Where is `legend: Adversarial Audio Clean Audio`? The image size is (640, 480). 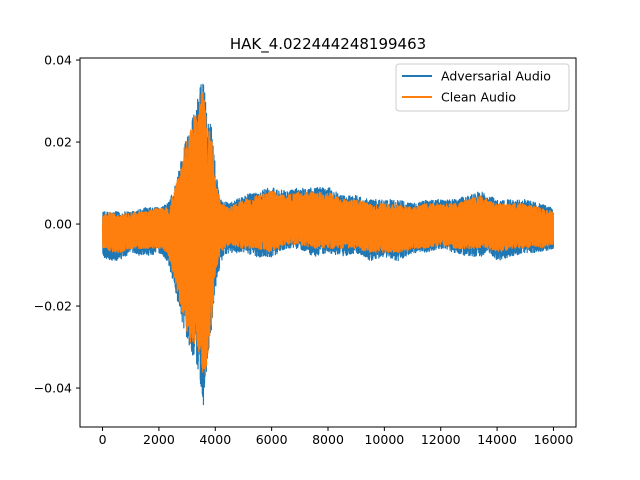
legend: Adversarial Audio Clean Audio is located at coordinates (482, 87).